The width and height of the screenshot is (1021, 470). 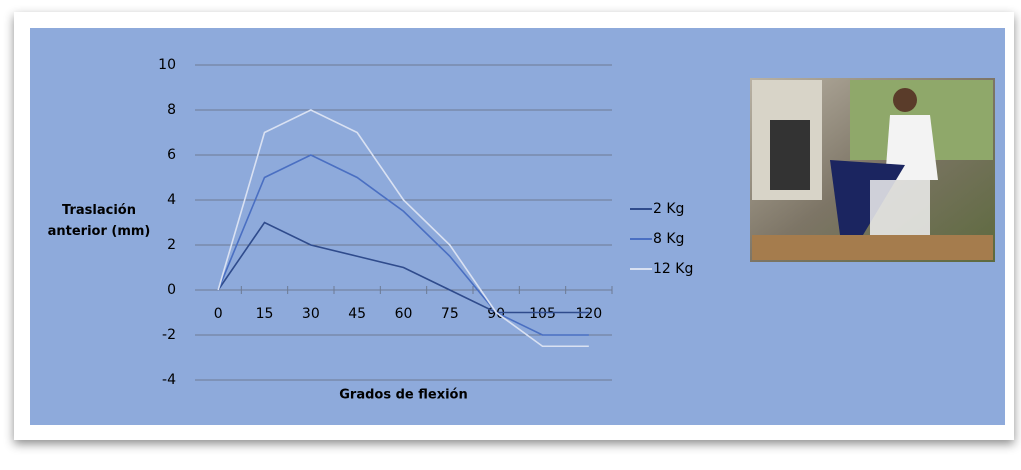 I want to click on y-tick-label: -4, so click(x=169, y=380).